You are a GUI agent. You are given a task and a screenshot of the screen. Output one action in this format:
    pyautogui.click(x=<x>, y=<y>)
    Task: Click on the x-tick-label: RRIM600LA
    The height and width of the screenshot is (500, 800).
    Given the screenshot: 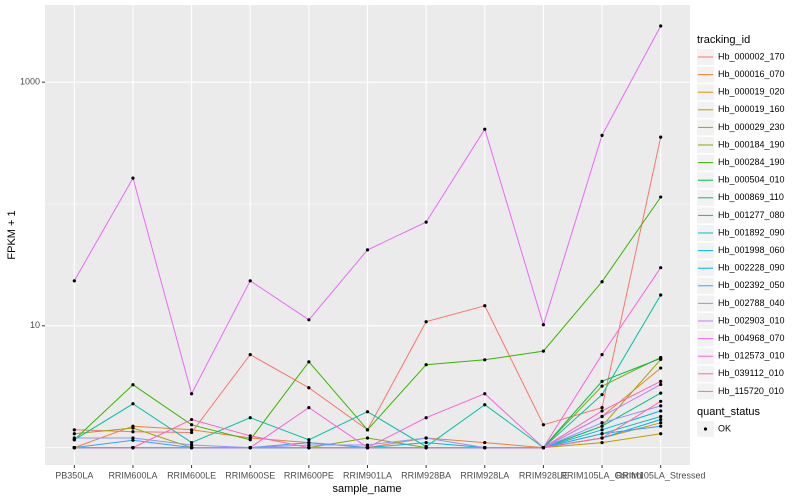 What is the action you would take?
    pyautogui.click(x=132, y=475)
    